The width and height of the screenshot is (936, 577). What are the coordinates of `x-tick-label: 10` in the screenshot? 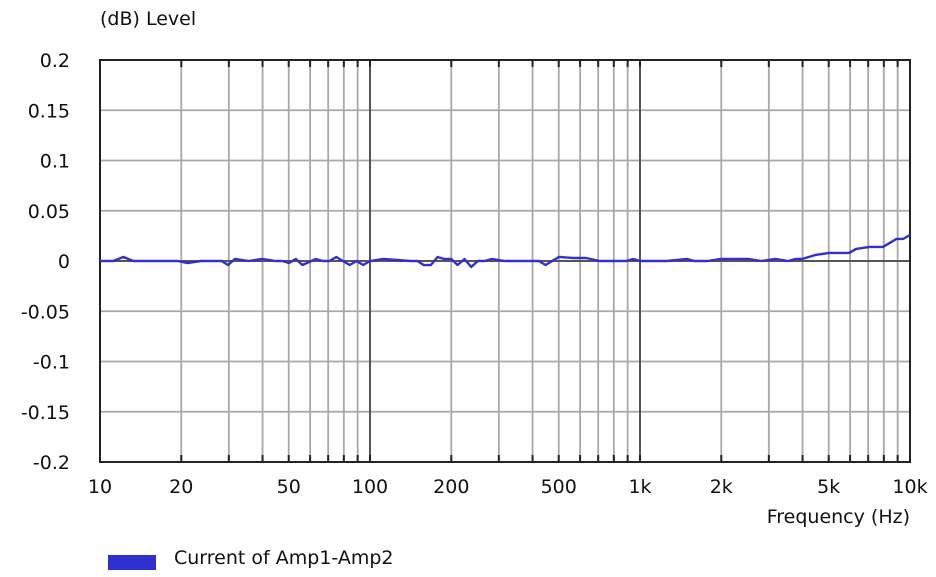 It's located at (100, 487).